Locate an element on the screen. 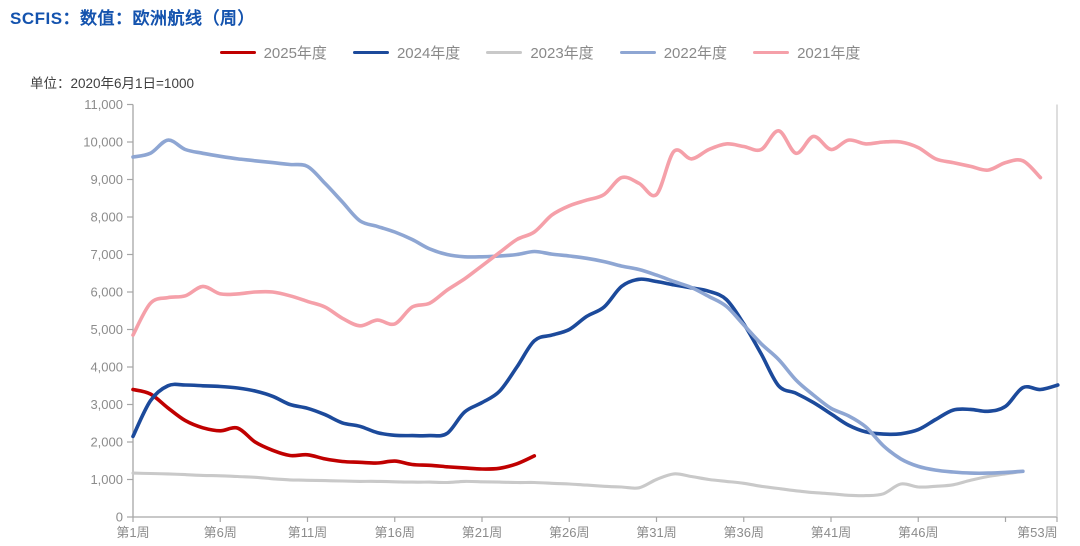 Image resolution: width=1080 pixels, height=546 pixels. x-tick-label: 第31周 is located at coordinates (656, 532).